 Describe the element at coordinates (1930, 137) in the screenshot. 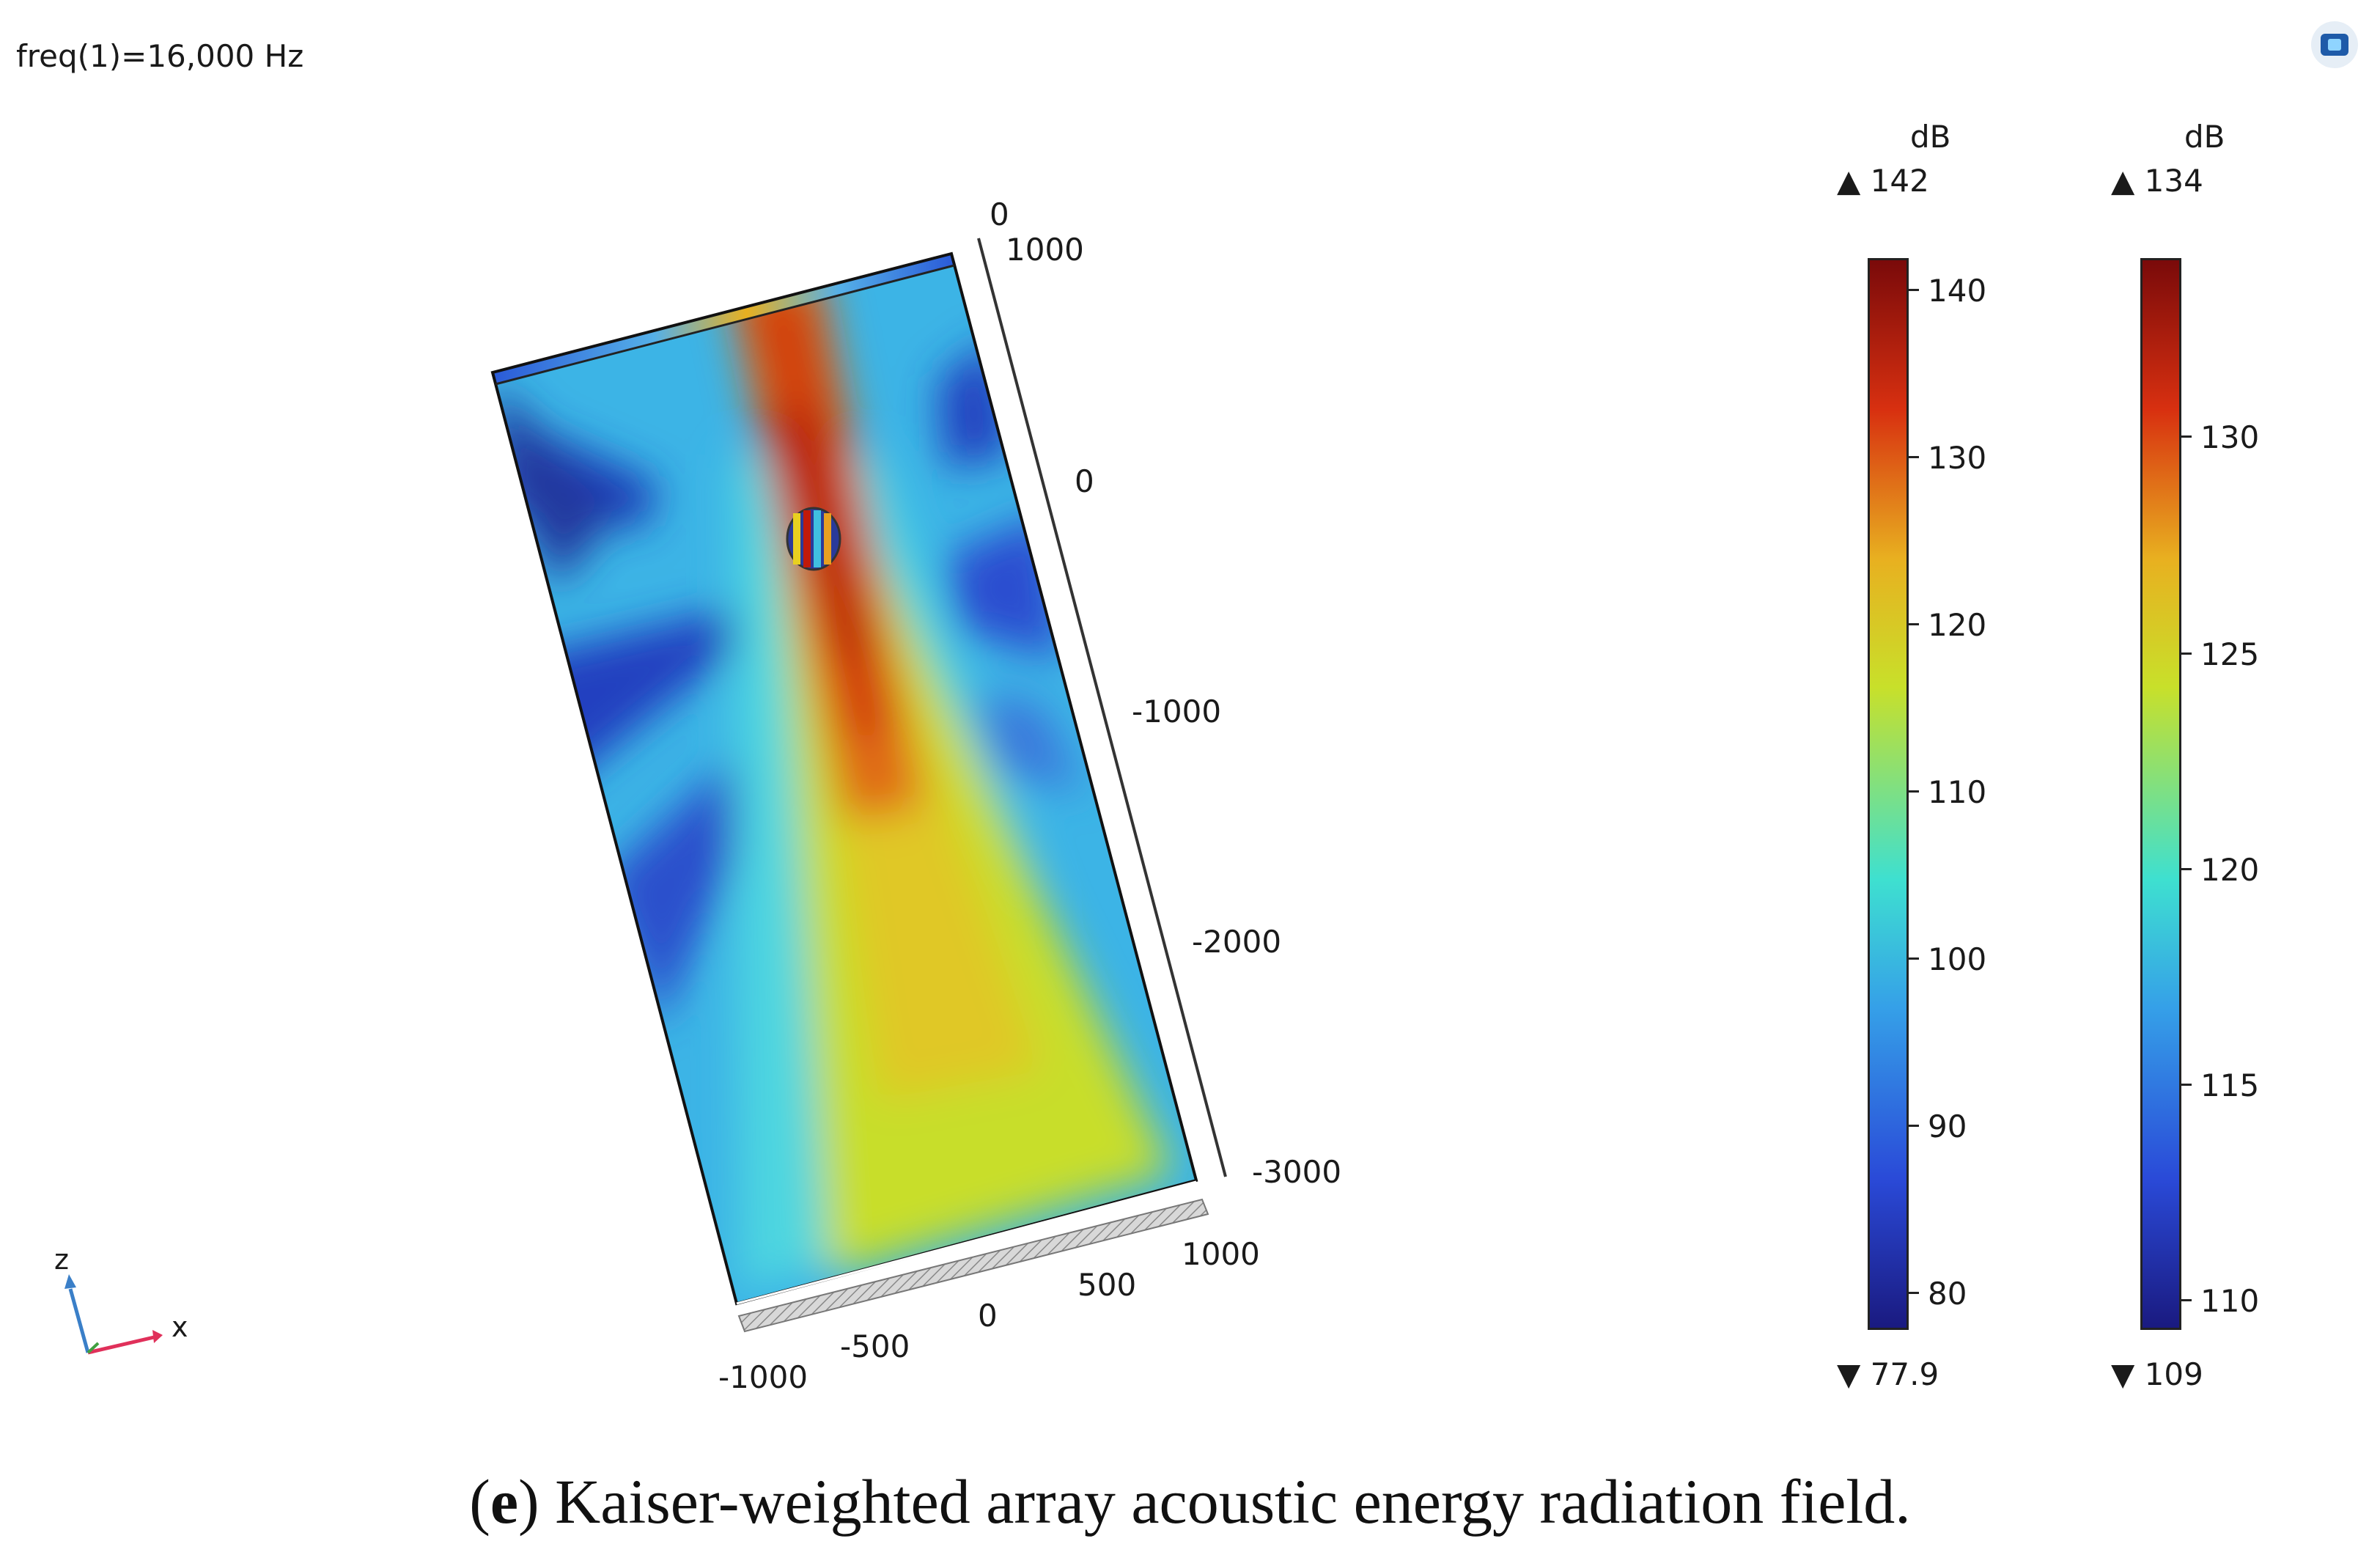

I see `colorbar-1-unit: dB` at that location.